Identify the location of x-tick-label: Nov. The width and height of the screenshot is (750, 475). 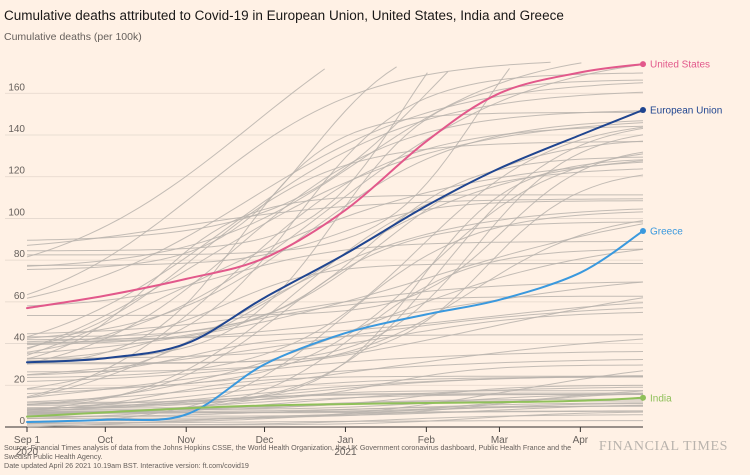
(186, 440).